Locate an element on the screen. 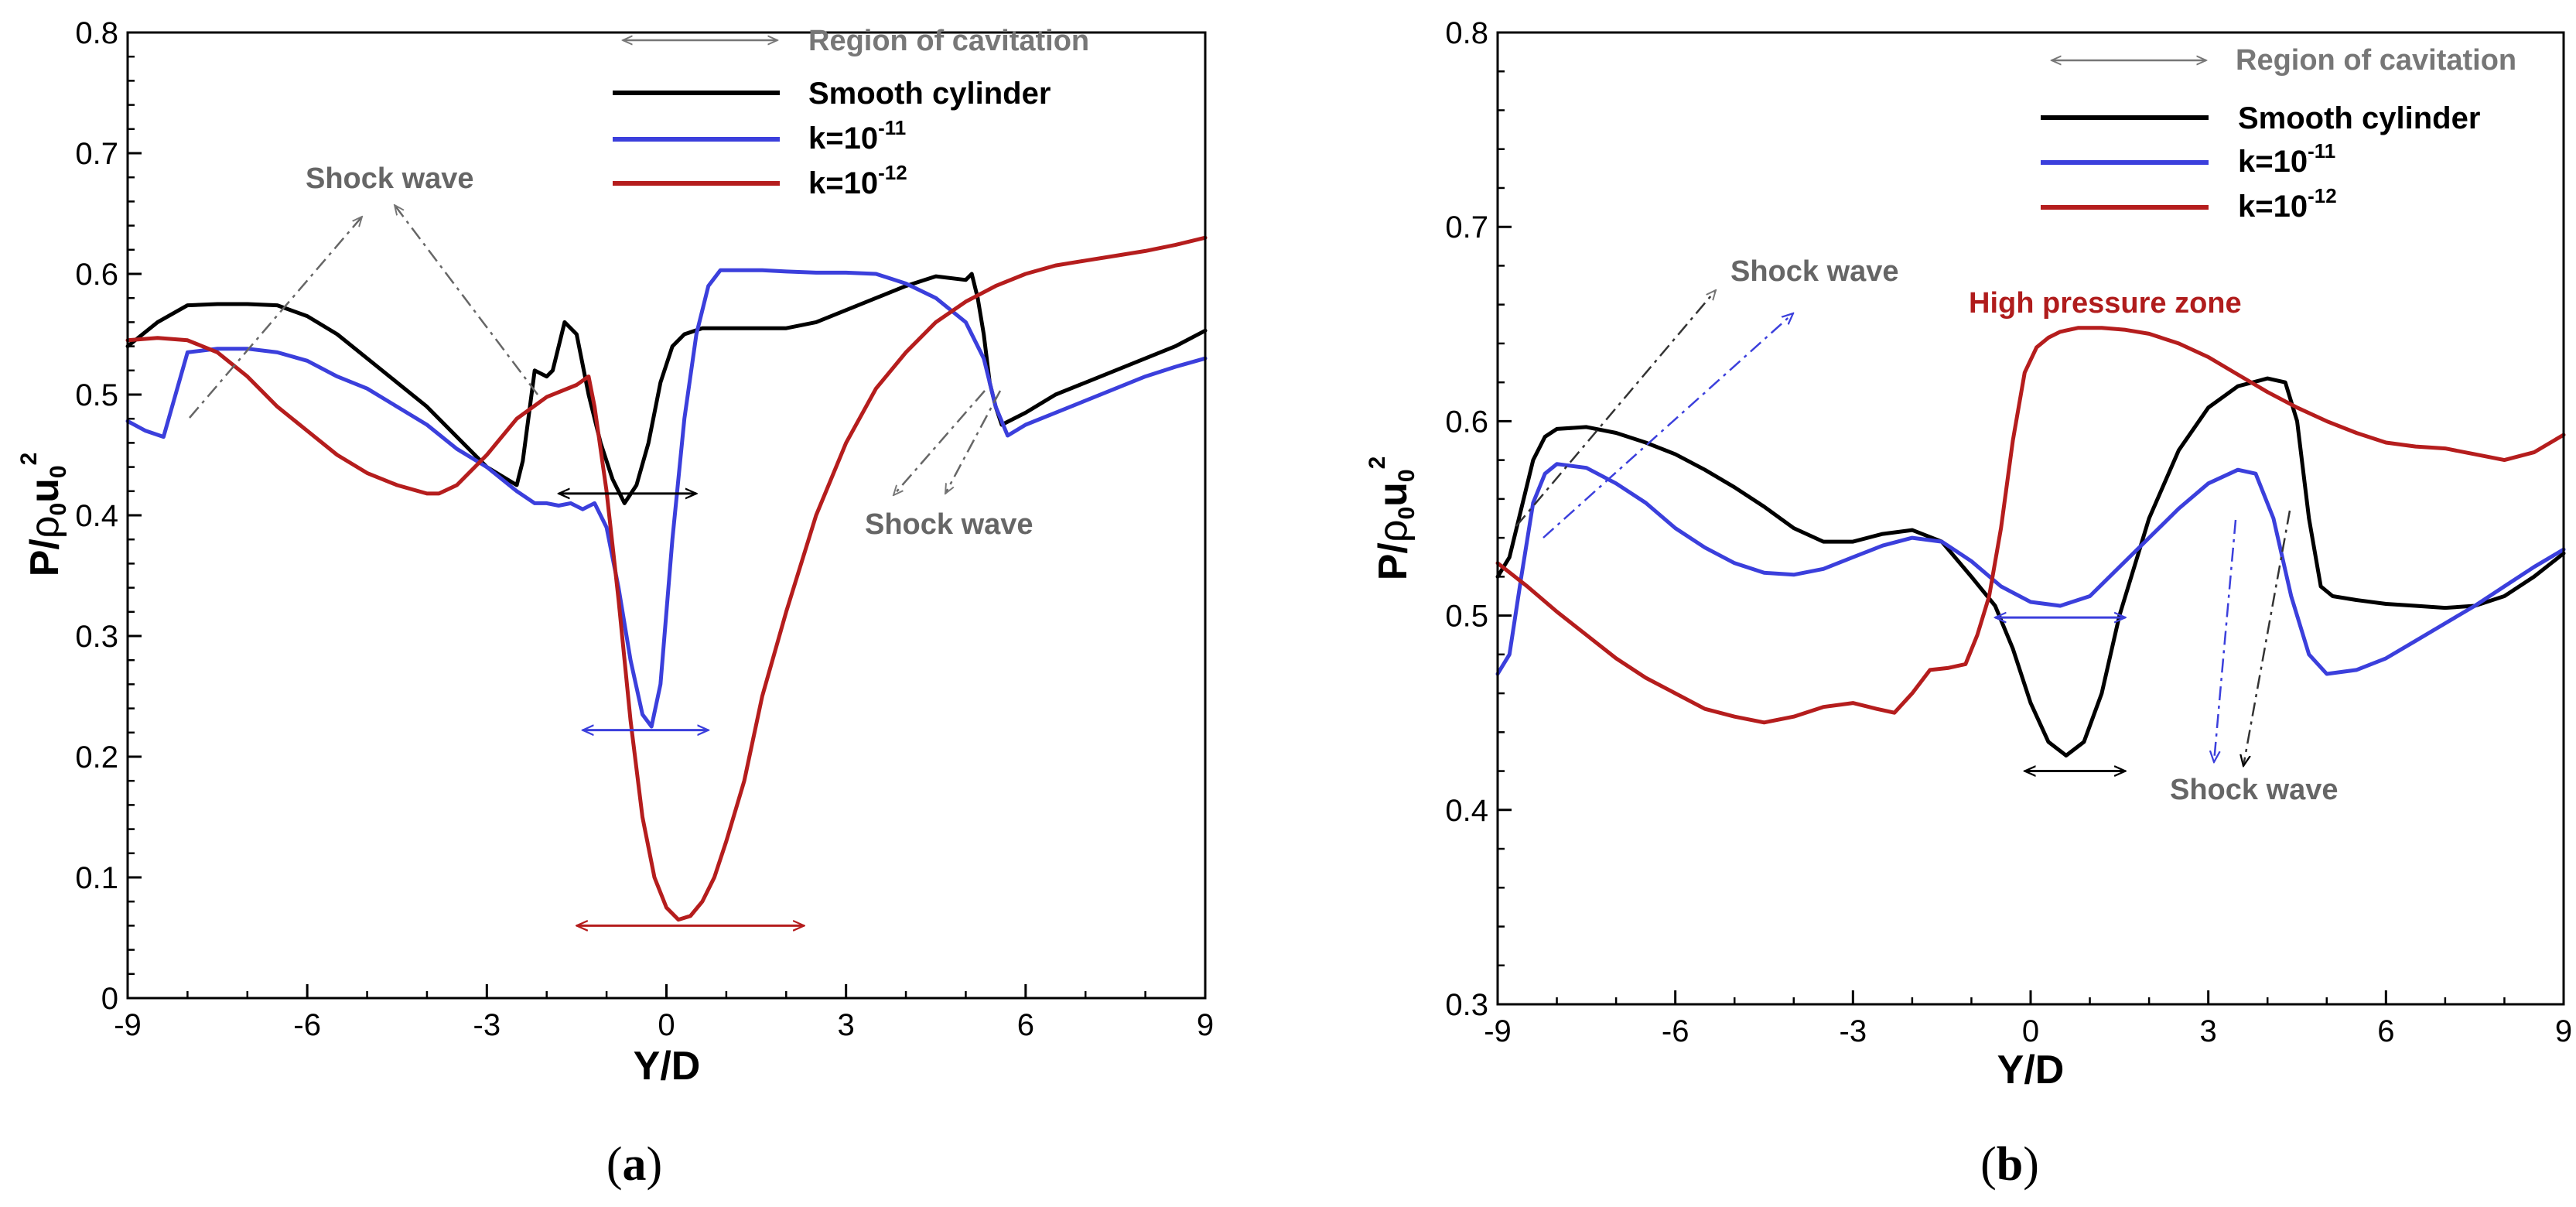  y-label-base-a: P/ is located at coordinates (44, 558).